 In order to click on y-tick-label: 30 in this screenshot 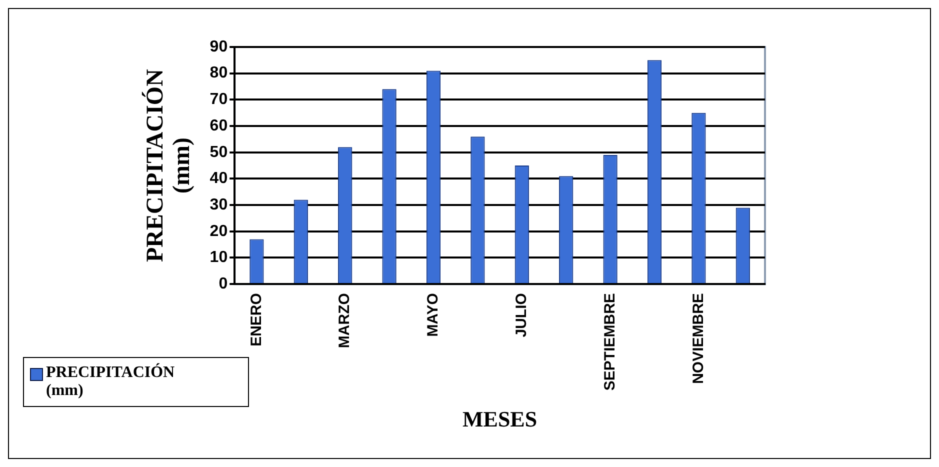, I will do `click(219, 205)`.